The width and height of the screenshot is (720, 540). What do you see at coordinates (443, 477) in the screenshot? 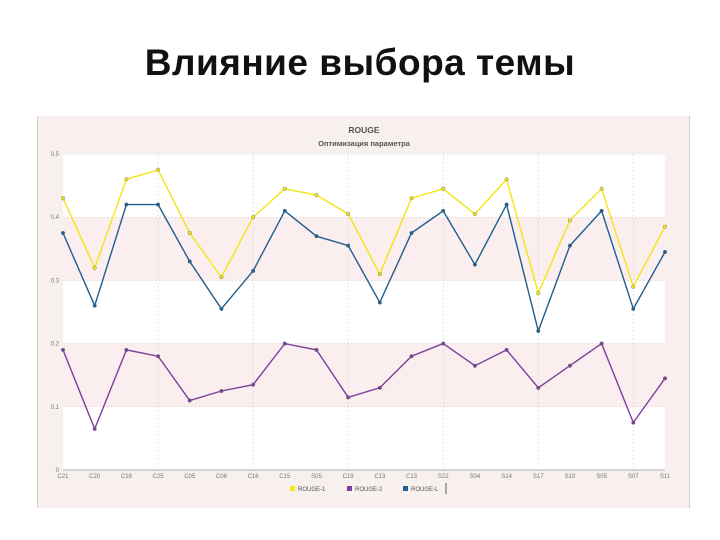
I see `x-tick-label: S22` at bounding box center [443, 477].